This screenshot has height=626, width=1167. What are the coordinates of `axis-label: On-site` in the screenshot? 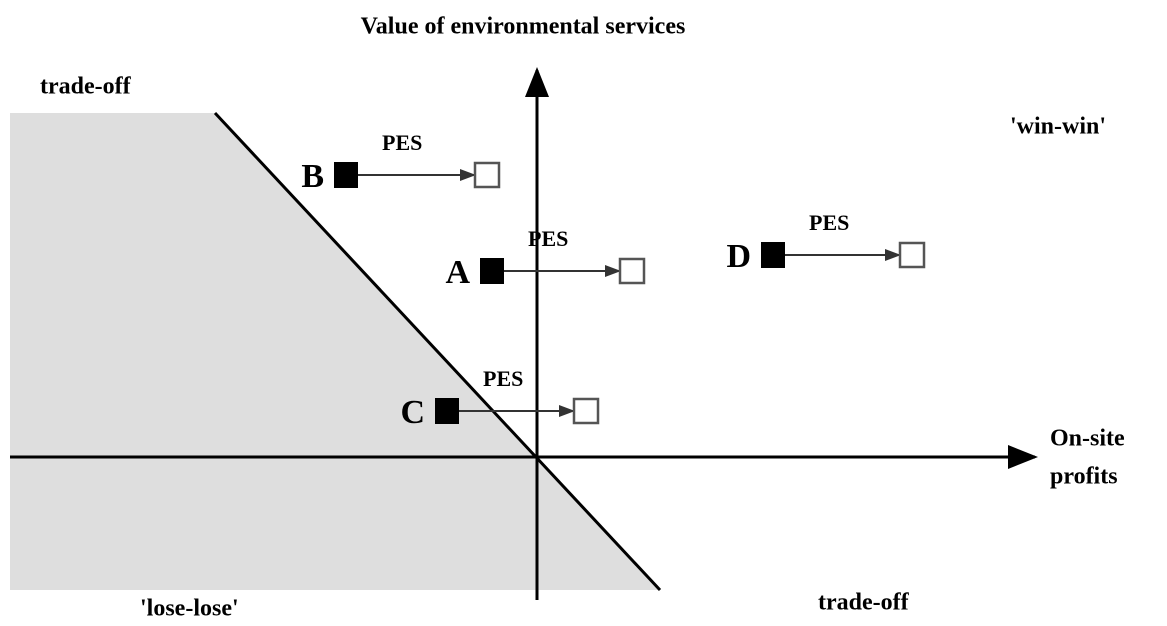 It's located at (1087, 439).